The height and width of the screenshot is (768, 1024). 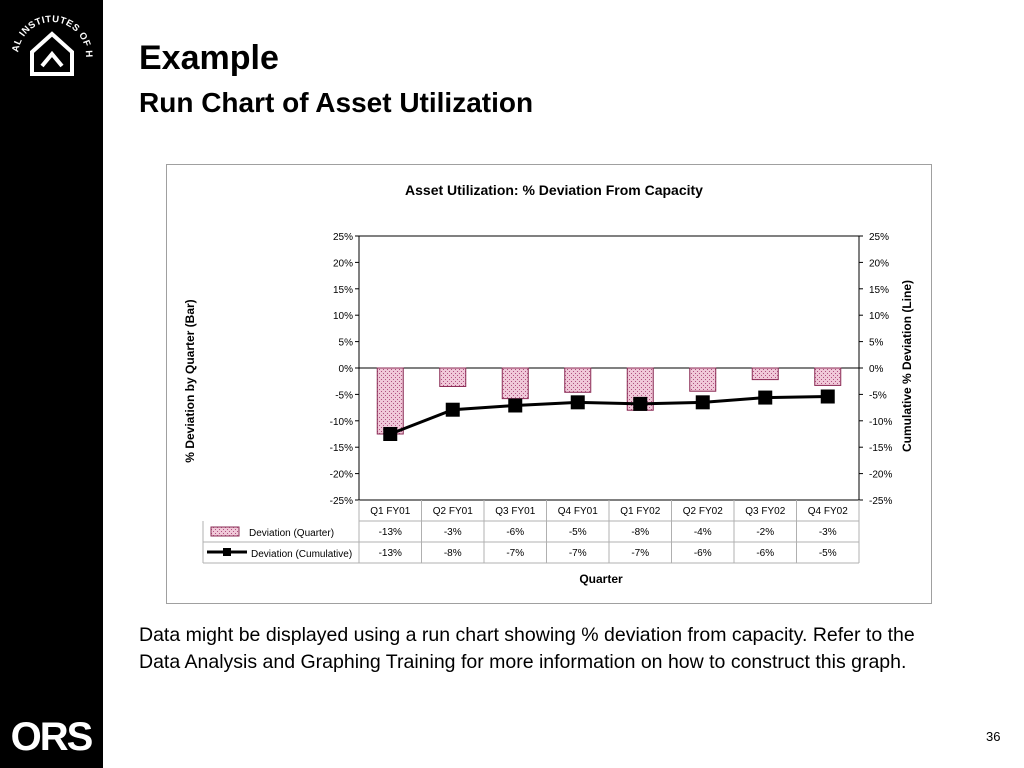 I want to click on ors-logo: ORS, so click(x=51, y=736).